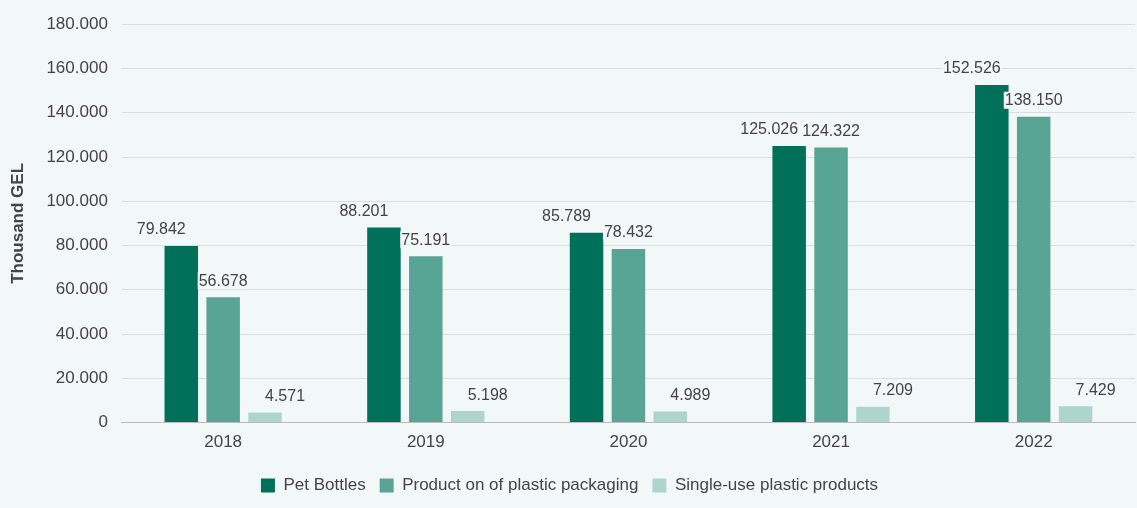 The image size is (1137, 508). I want to click on legend-label: Single-use plastic products, so click(776, 485).